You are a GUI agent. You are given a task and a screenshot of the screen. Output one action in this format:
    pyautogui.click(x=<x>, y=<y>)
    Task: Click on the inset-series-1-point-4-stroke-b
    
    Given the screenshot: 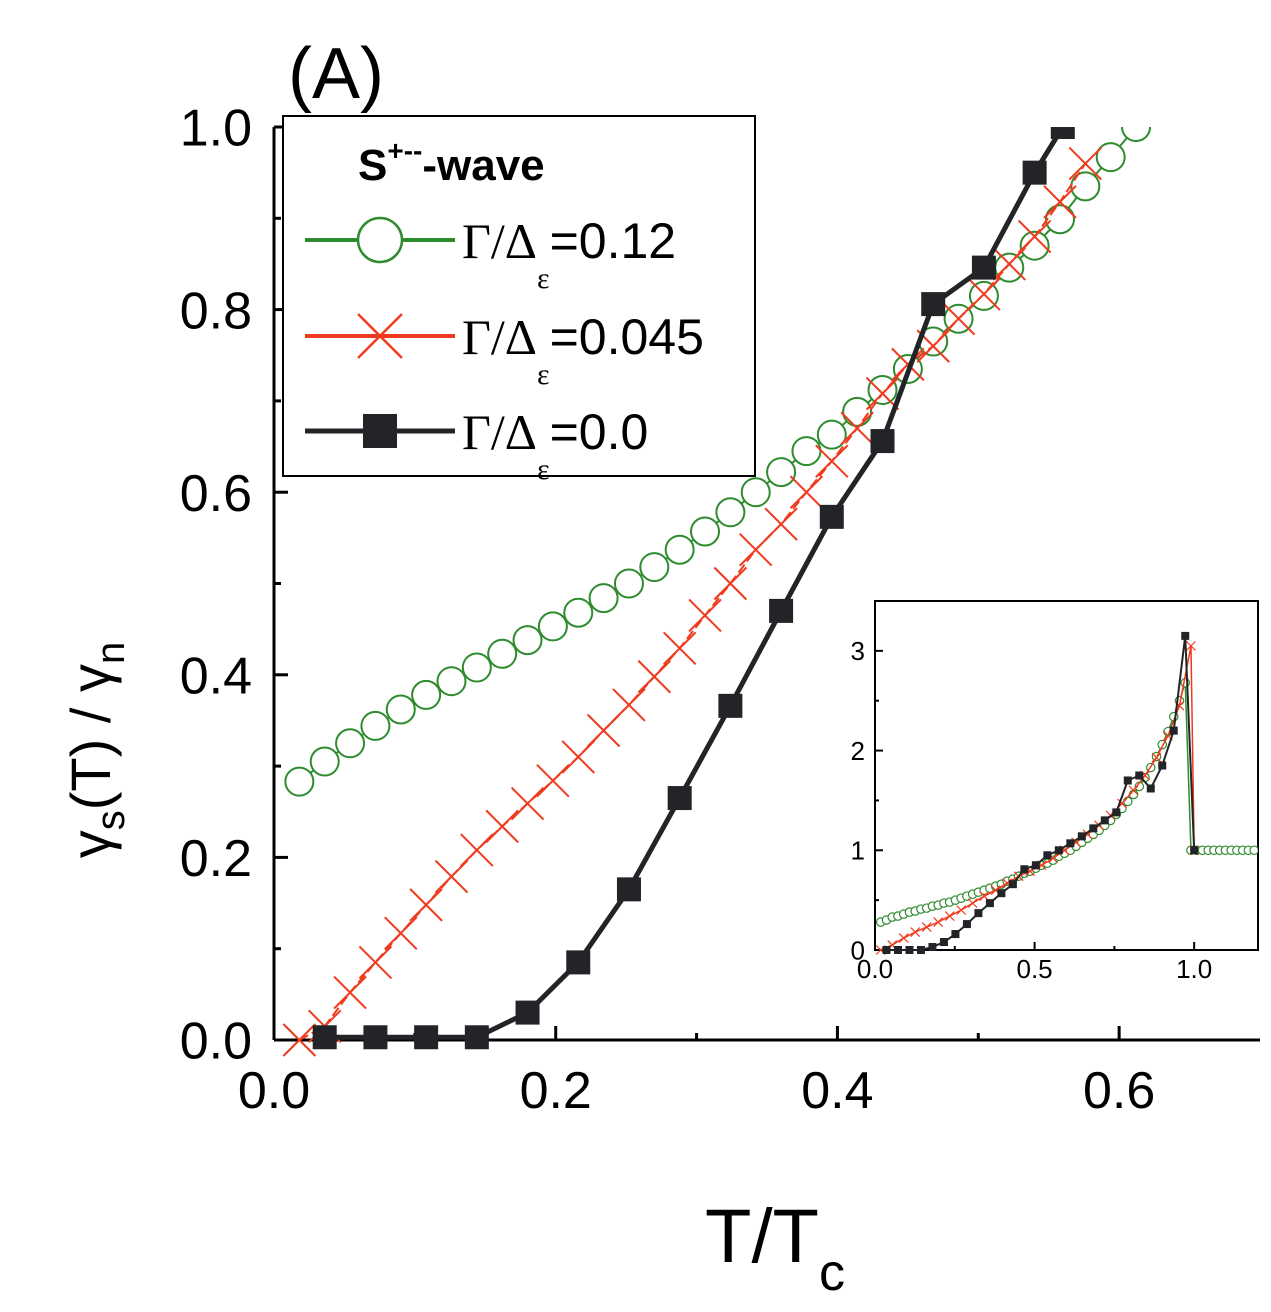 What is the action you would take?
    pyautogui.click(x=926, y=927)
    